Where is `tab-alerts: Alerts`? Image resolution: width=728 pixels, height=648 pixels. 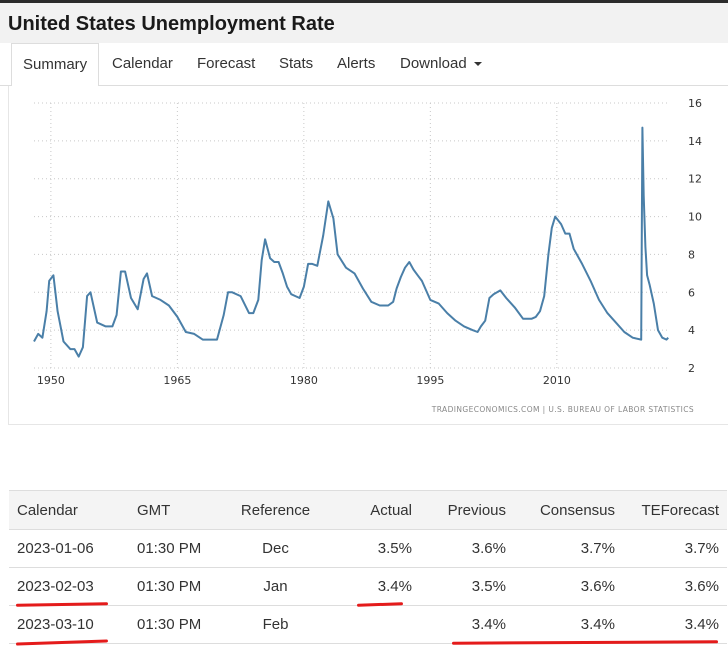 tab-alerts: Alerts is located at coordinates (356, 64).